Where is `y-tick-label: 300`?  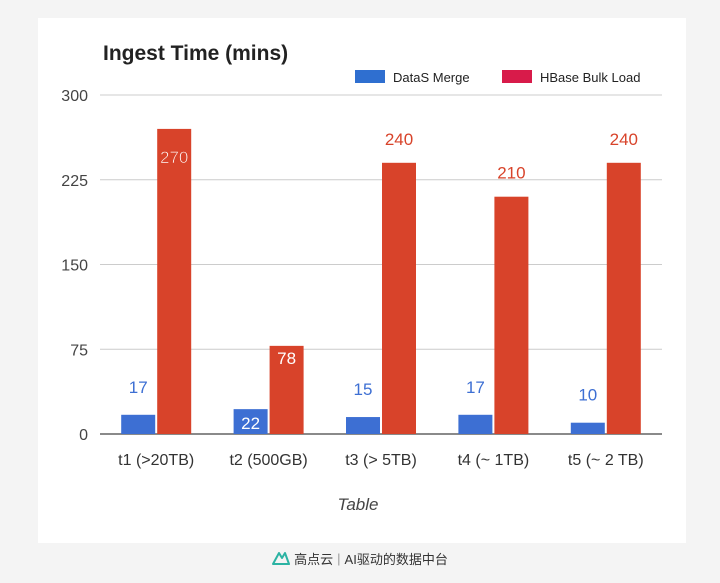 y-tick-label: 300 is located at coordinates (74, 96).